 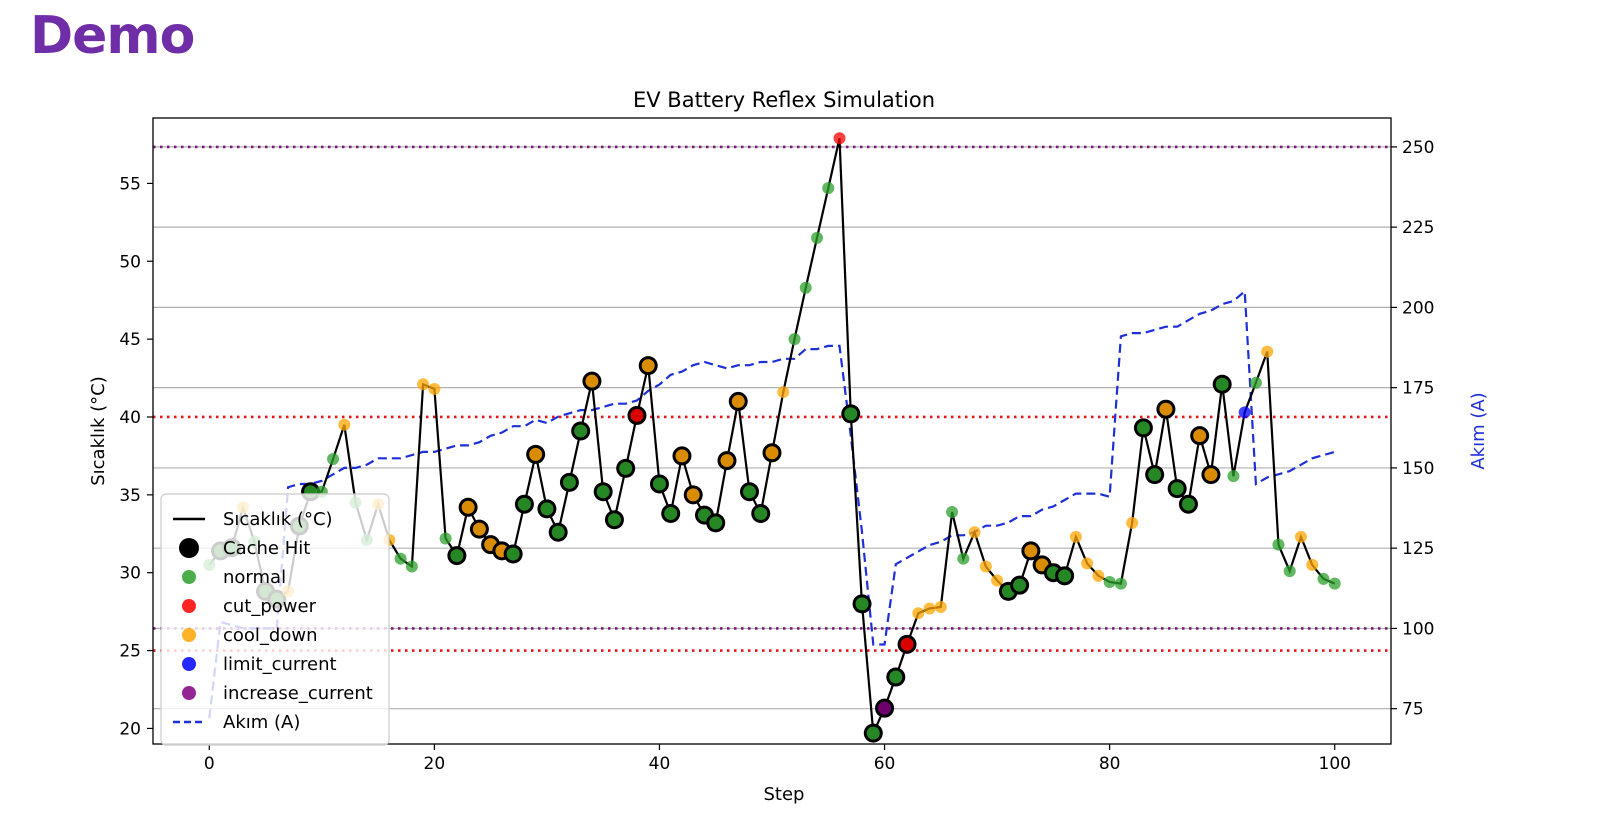 What do you see at coordinates (784, 794) in the screenshot?
I see `x-axis-label: Step` at bounding box center [784, 794].